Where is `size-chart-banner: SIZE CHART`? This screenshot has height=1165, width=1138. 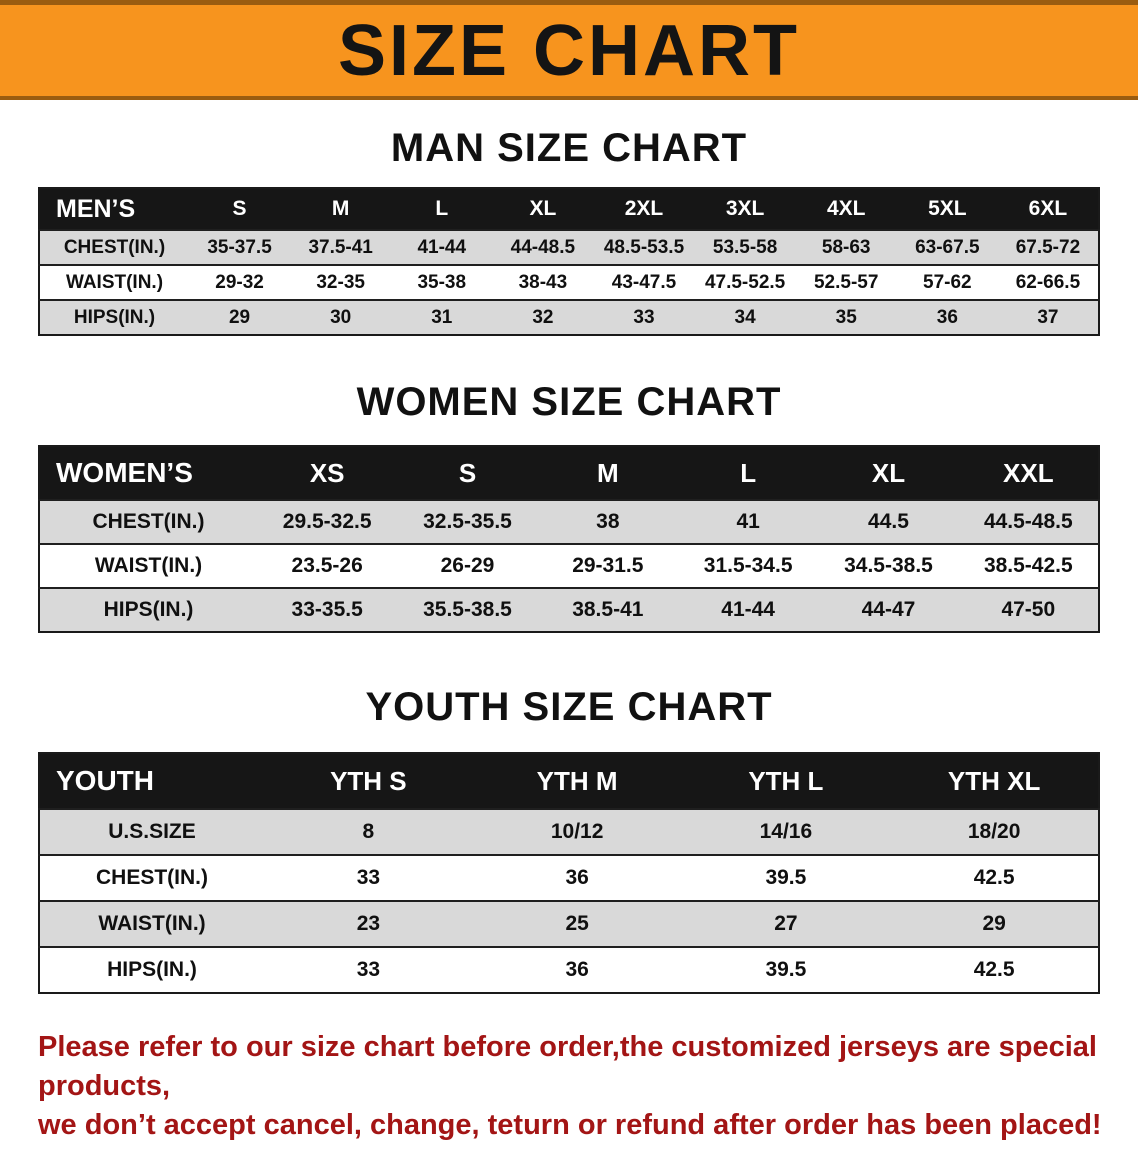 size-chart-banner: SIZE CHART is located at coordinates (569, 50).